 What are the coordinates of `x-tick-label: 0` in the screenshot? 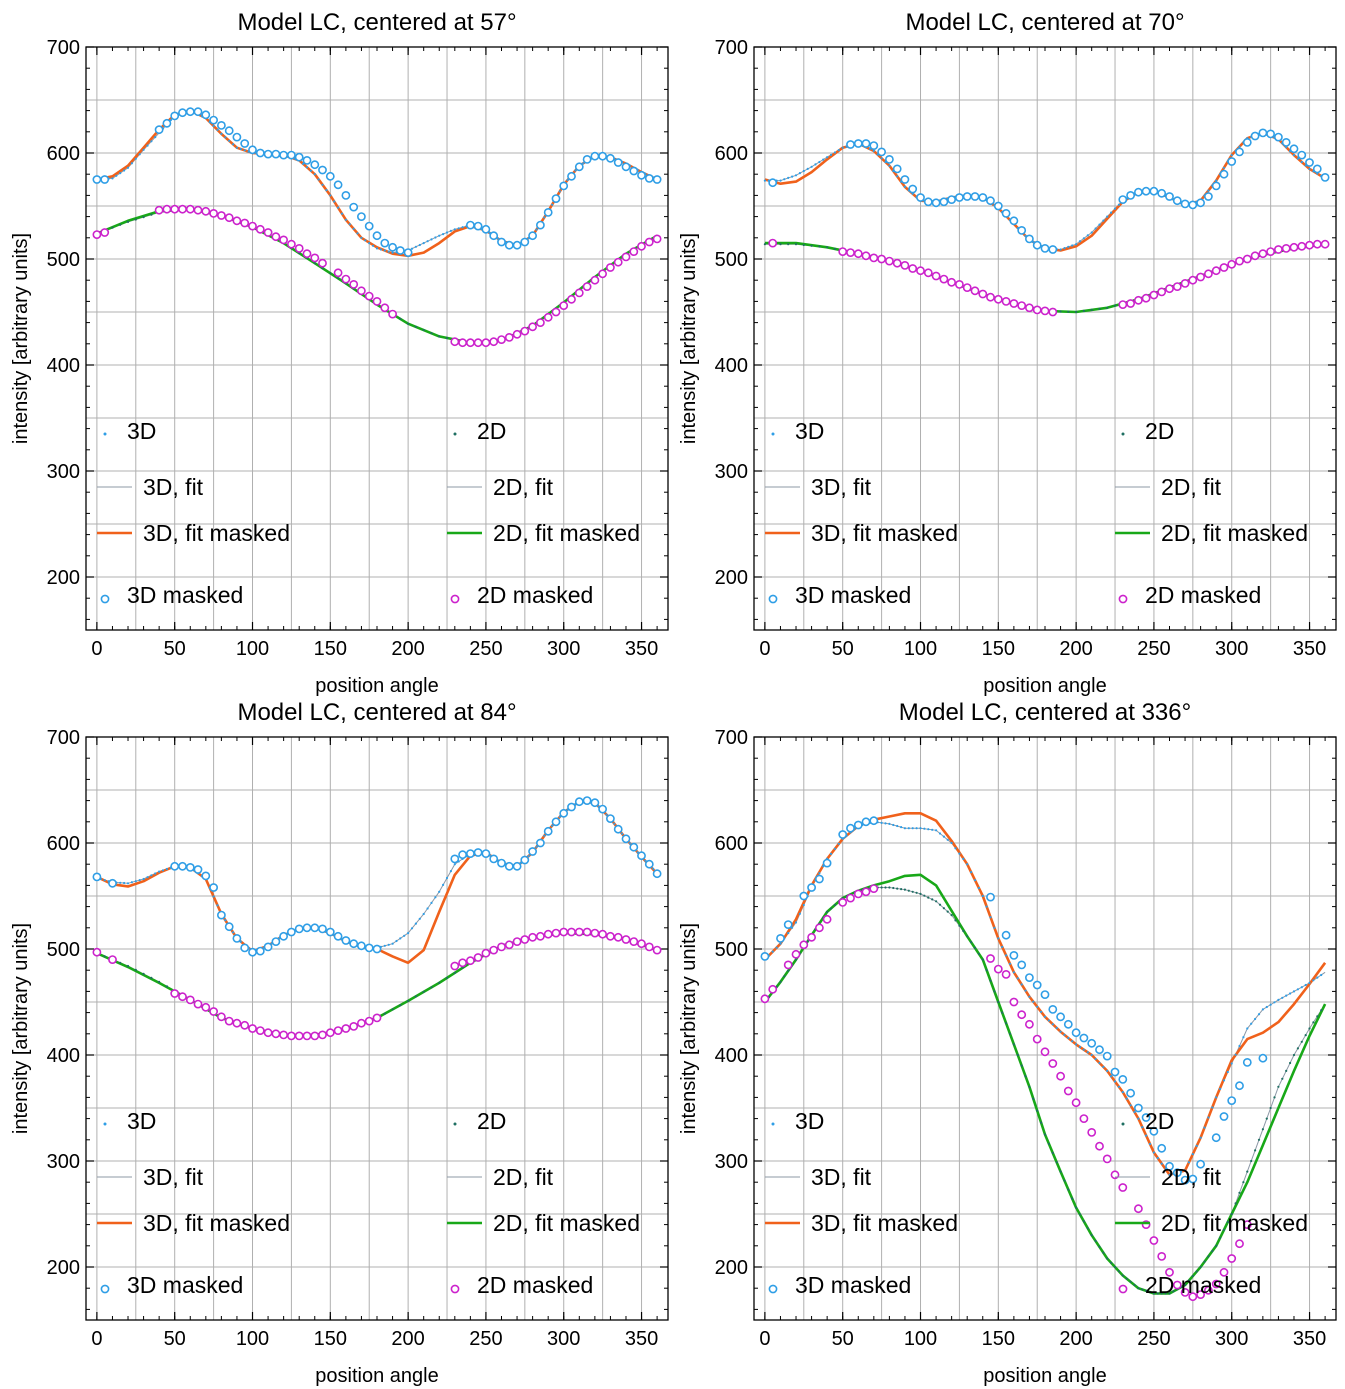 It's located at (764, 649).